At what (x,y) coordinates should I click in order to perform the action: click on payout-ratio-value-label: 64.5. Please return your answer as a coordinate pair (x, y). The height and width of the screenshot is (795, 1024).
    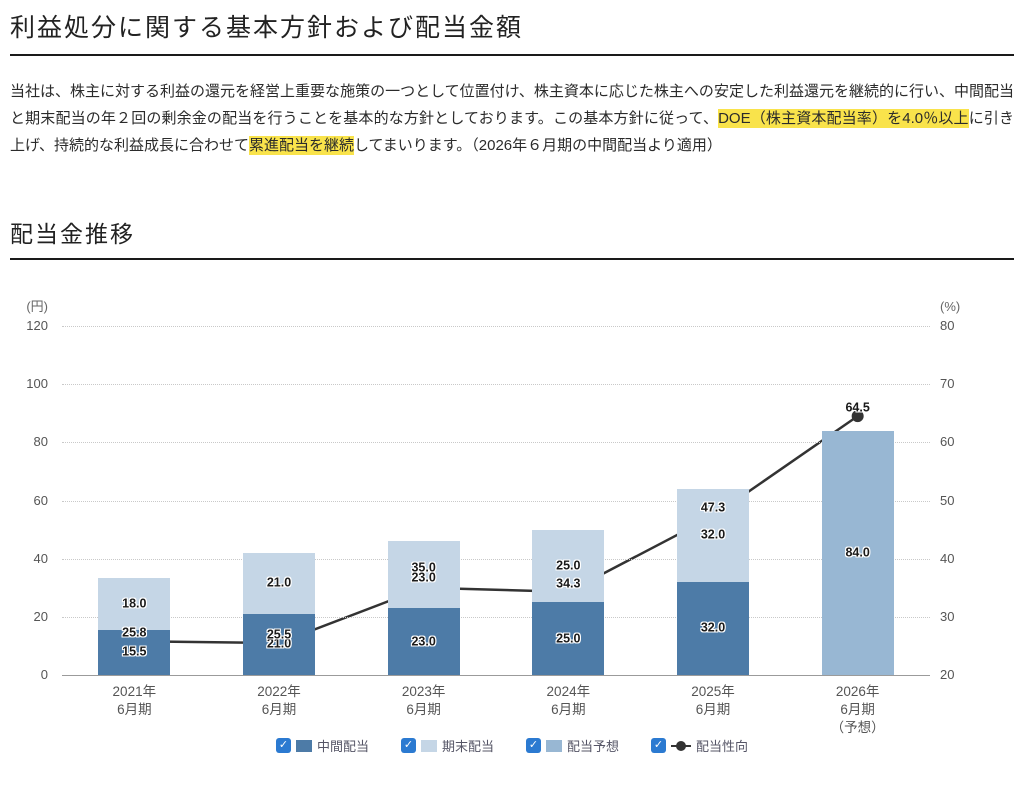
    Looking at the image, I should click on (857, 407).